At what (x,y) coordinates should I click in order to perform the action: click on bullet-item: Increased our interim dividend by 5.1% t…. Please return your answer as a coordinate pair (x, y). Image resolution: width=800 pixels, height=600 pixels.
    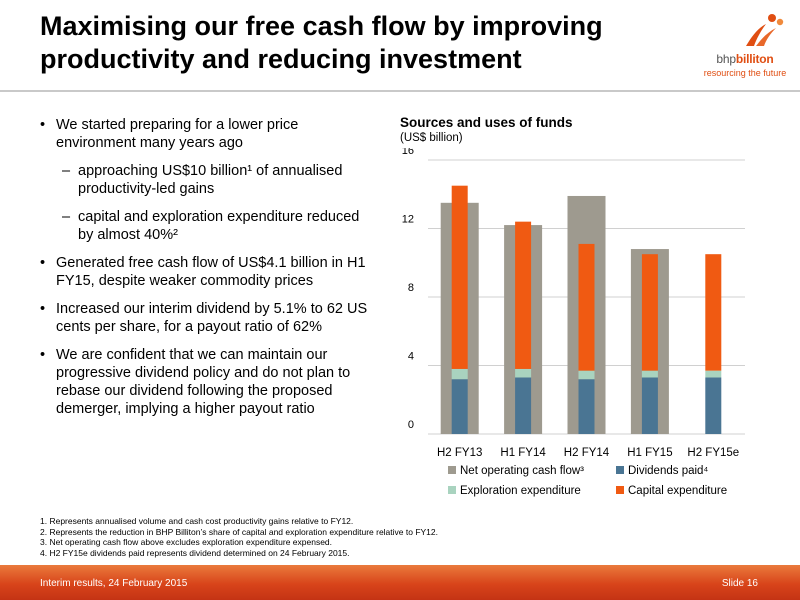
    Looking at the image, I should click on (206, 318).